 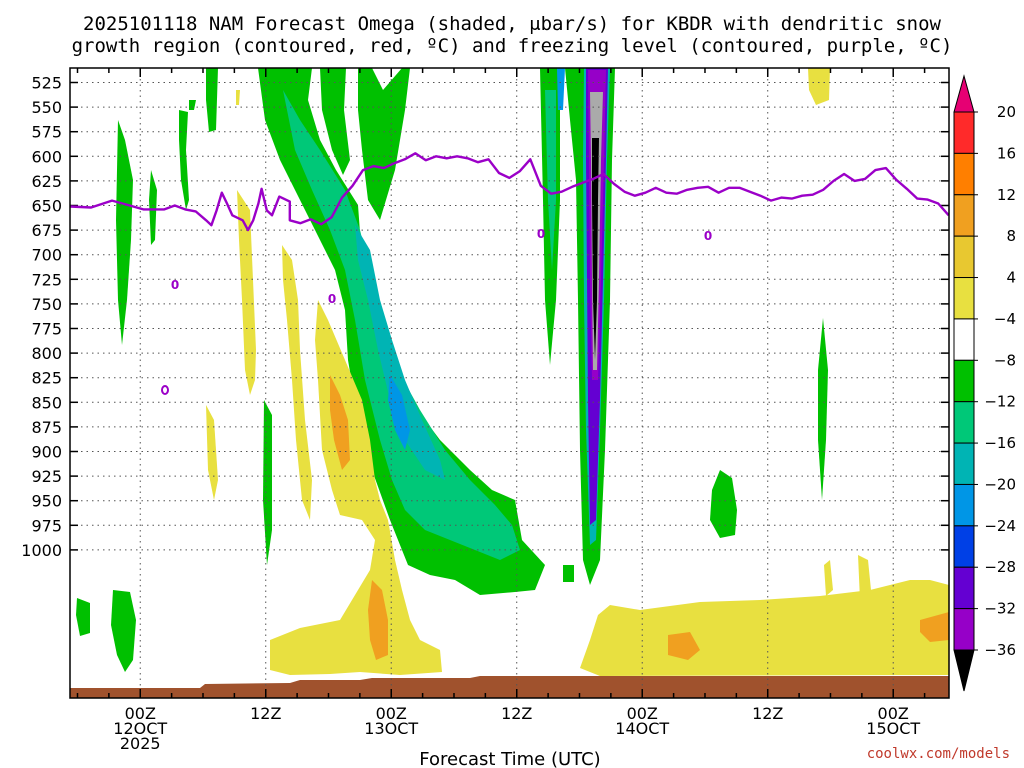 I want to click on freezing-level-labels: 0 0 0 0, so click(x=441, y=266).